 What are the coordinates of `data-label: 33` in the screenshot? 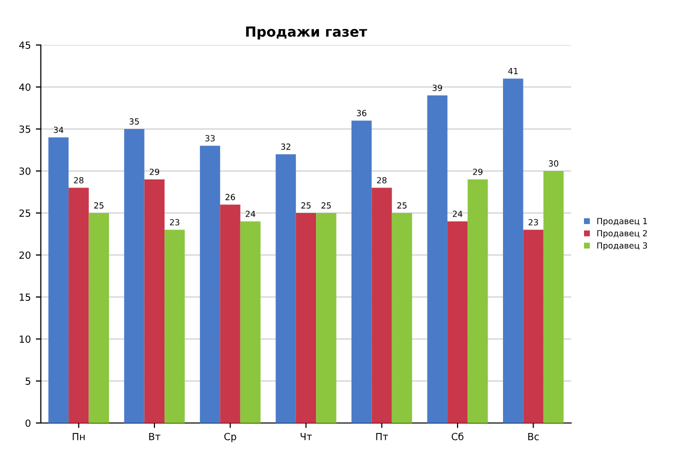 It's located at (210, 138).